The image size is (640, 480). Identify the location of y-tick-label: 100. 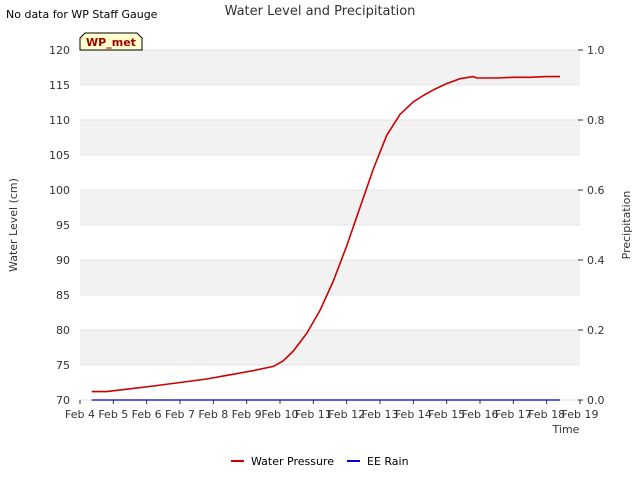
(59, 190).